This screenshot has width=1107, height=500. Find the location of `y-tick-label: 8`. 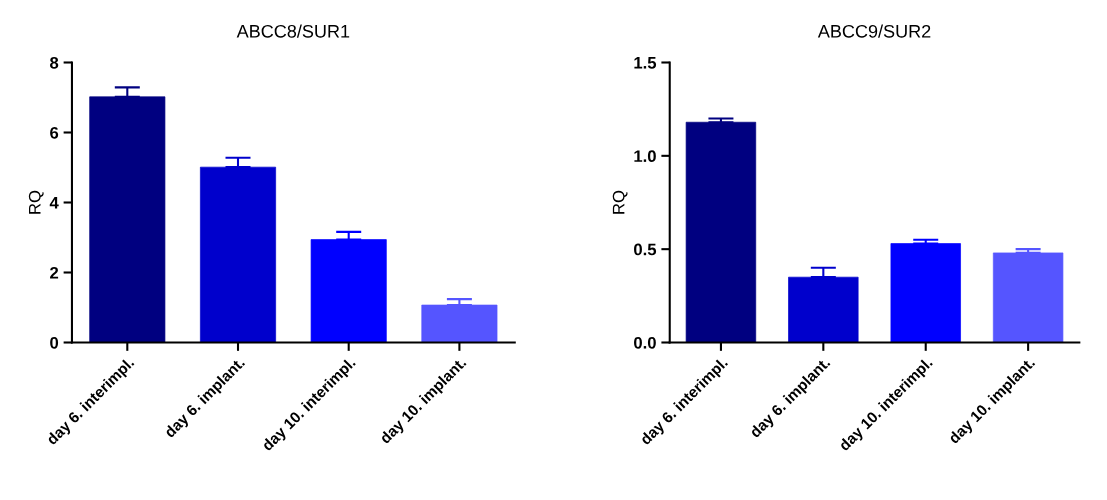

y-tick-label: 8 is located at coordinates (54, 62).